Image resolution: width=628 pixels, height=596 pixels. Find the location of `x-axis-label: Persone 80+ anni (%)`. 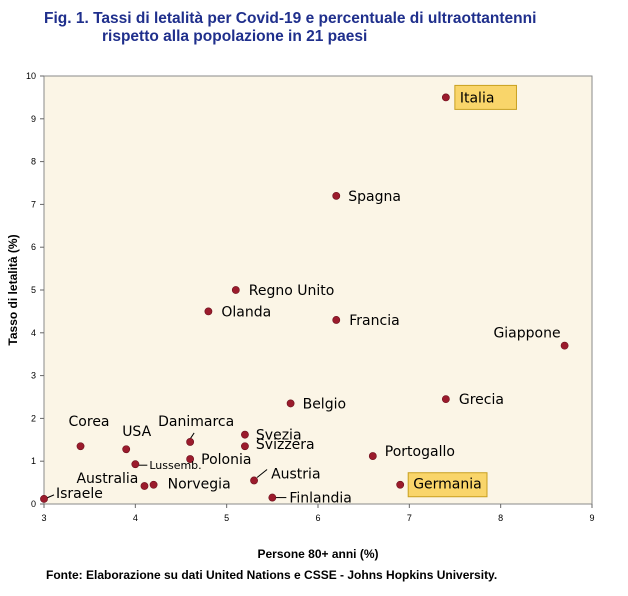

x-axis-label: Persone 80+ anni (%) is located at coordinates (317, 554).